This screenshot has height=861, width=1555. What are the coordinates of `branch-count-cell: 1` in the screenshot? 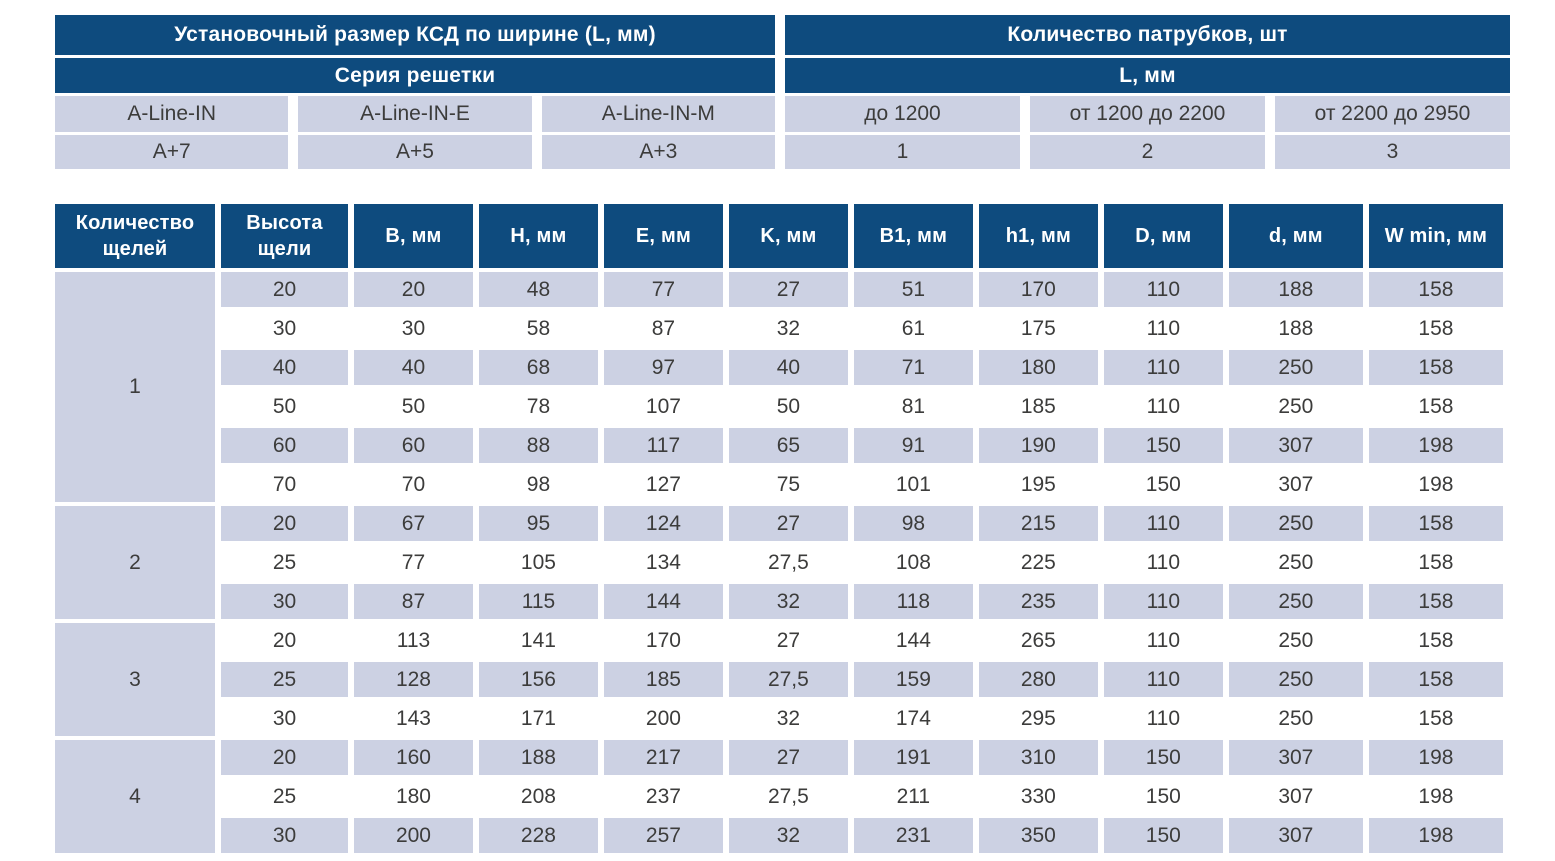 It's located at (902, 152).